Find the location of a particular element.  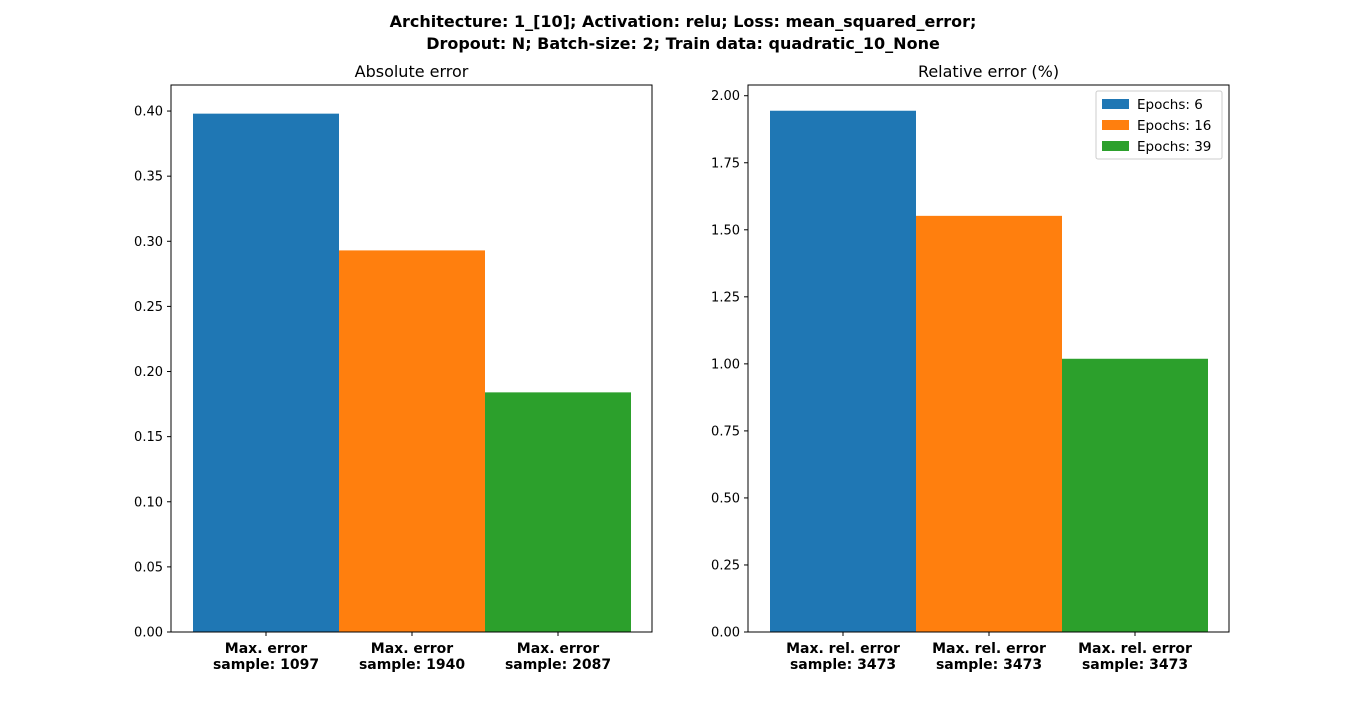

legend-label: Epochs: 16 is located at coordinates (1174, 126).